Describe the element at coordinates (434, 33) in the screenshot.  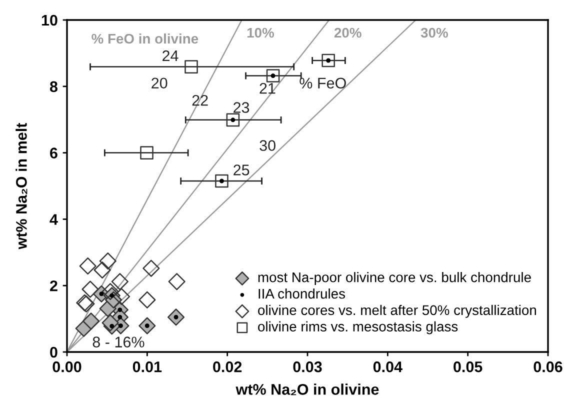
I see `series-label: 30%` at that location.